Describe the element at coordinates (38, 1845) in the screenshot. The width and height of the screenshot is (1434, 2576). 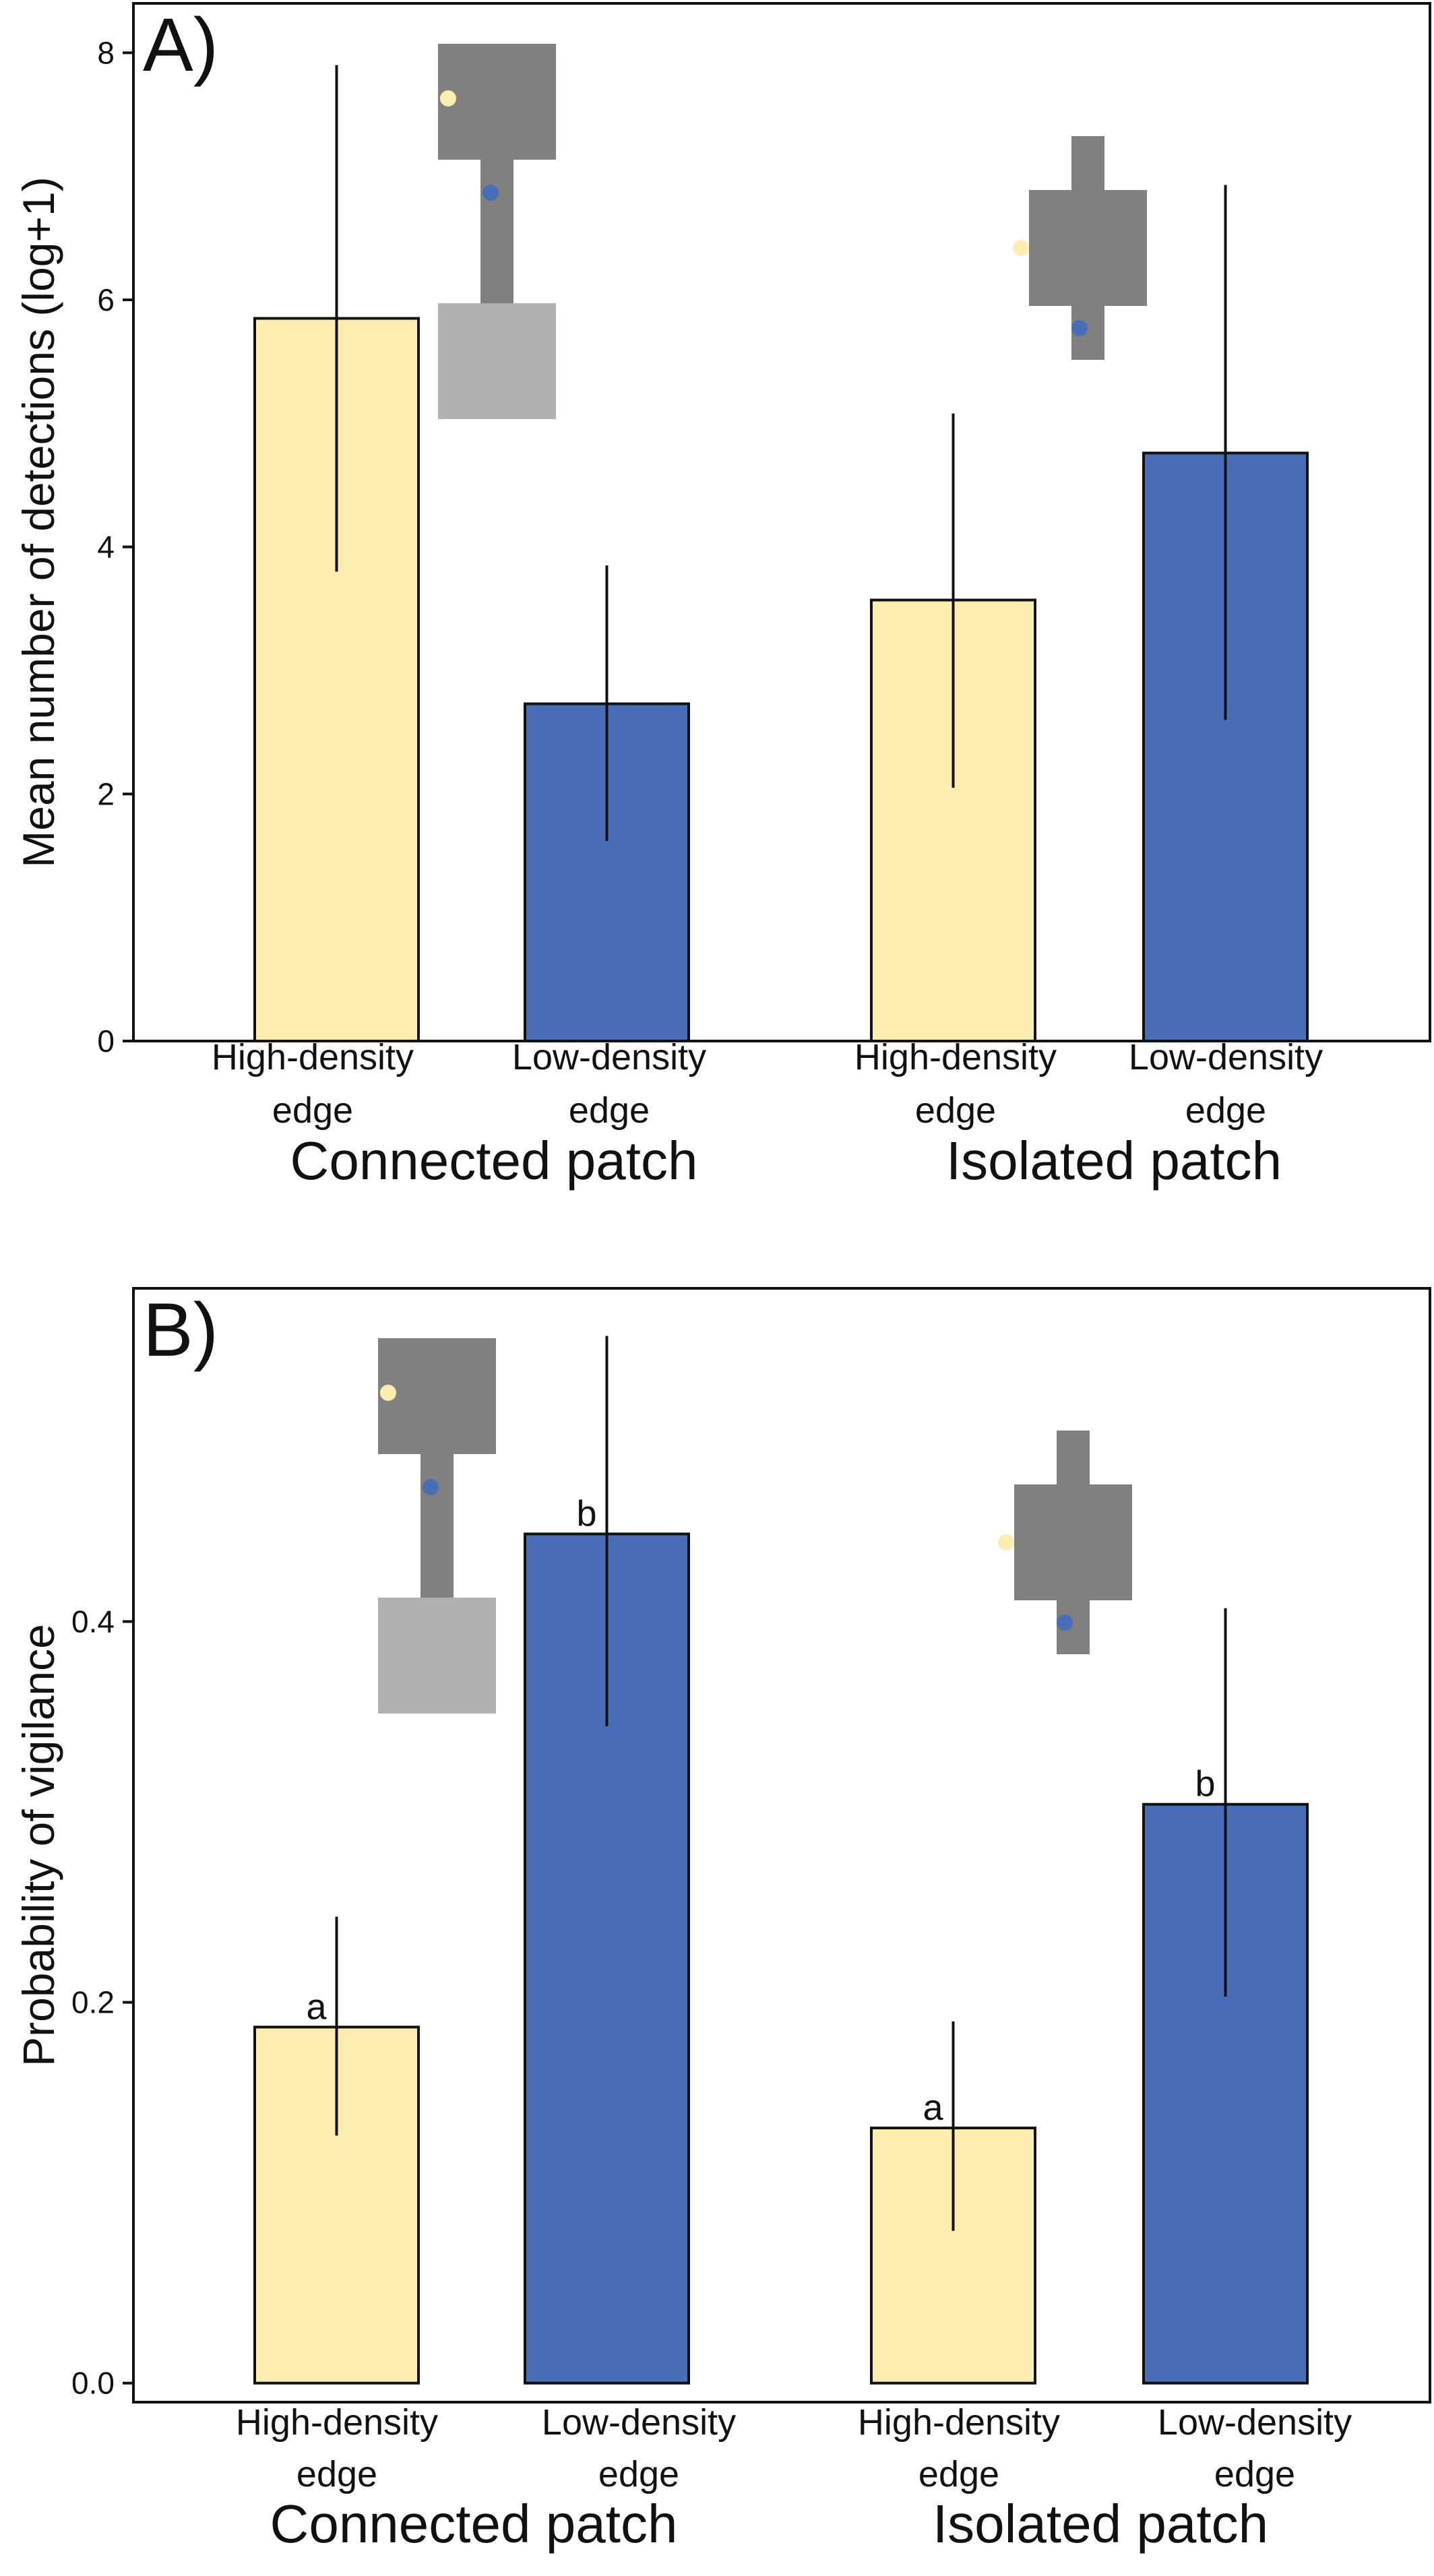
I see `y-axis-title: Probability of vigilance` at that location.